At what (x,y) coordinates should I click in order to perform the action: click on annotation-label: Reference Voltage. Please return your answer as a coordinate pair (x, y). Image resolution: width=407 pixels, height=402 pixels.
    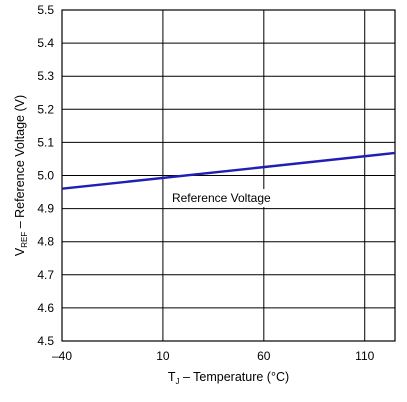
    Looking at the image, I should click on (221, 198).